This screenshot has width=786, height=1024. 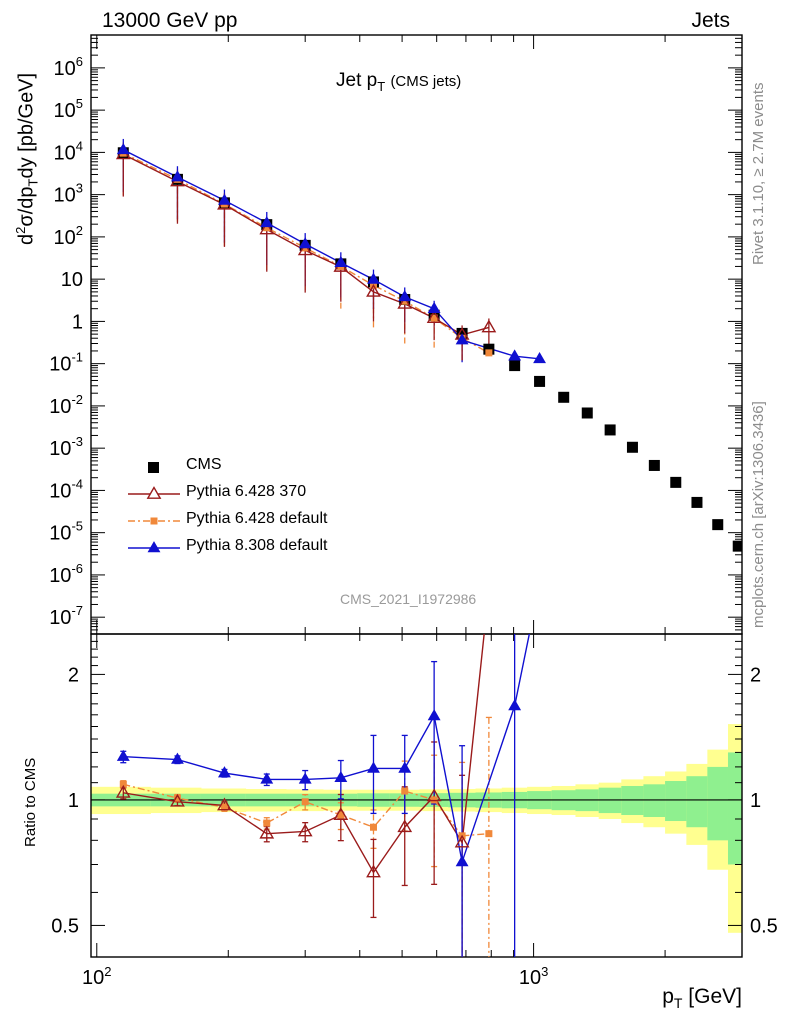 I want to click on x-axis-label: pT [GeV], so click(x=702, y=998).